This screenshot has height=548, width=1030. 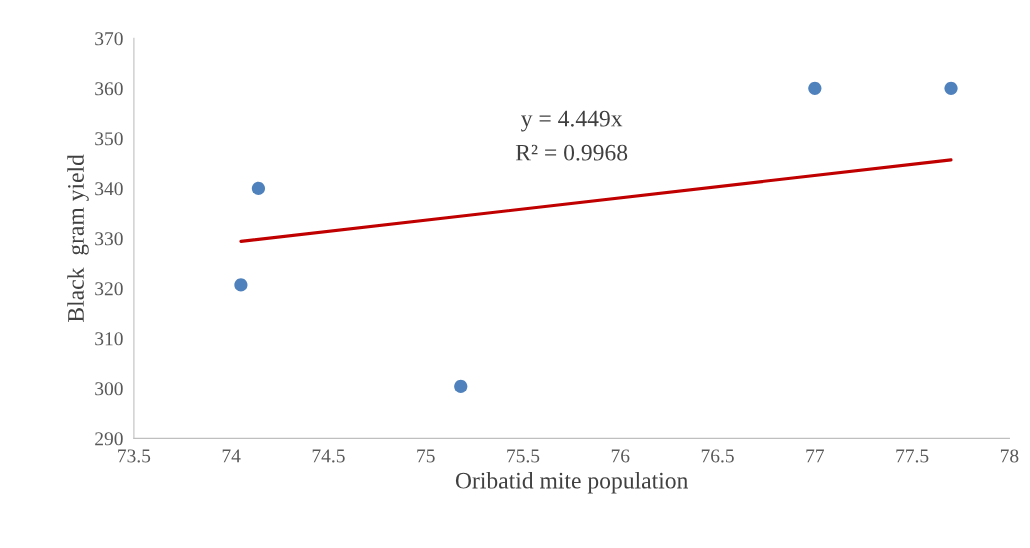 I want to click on y-tick-label: 340, so click(x=109, y=189).